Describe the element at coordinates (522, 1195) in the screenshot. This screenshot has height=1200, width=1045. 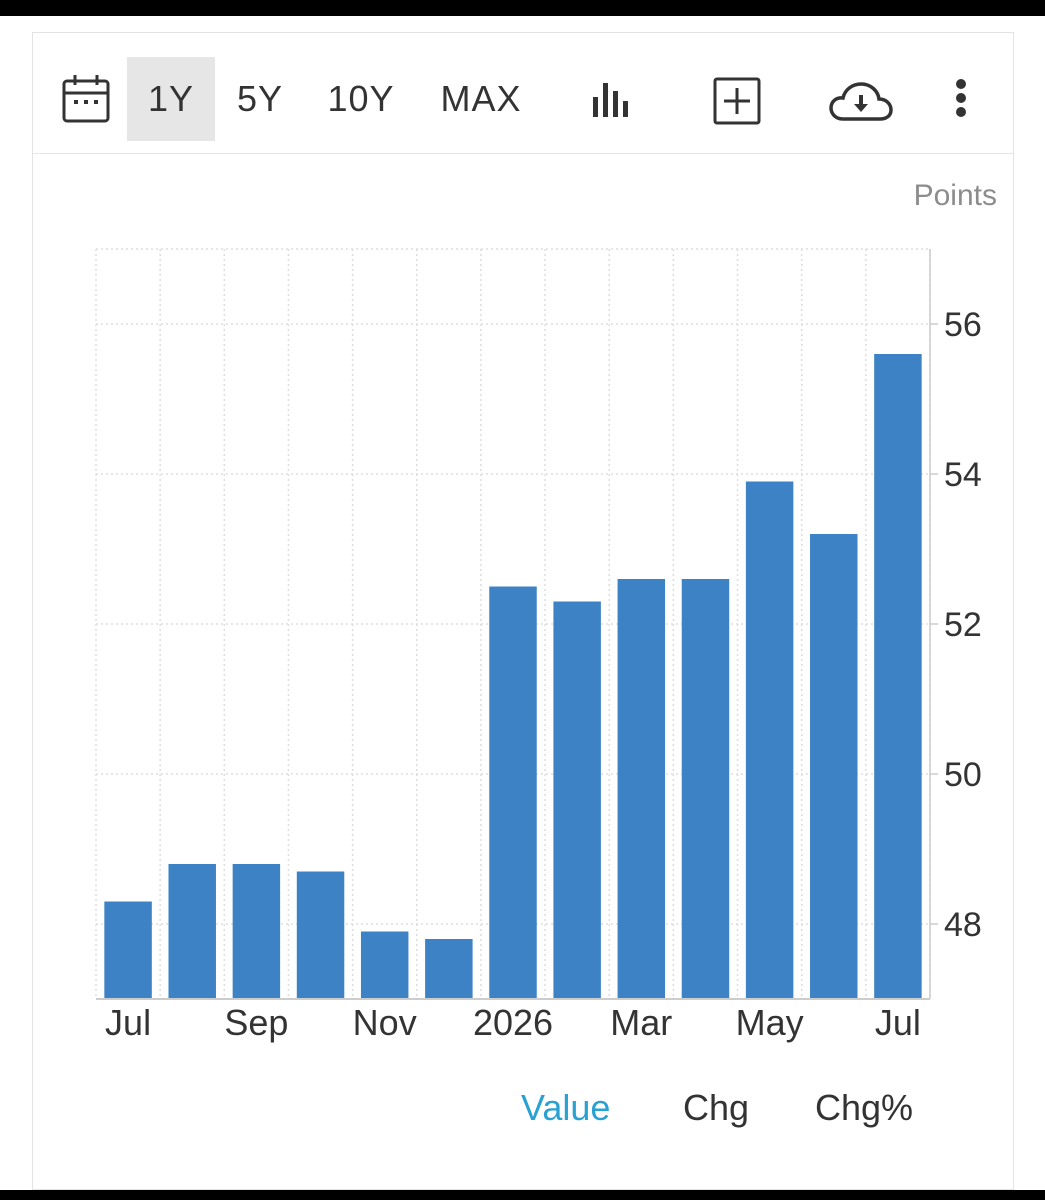
I see `bottom-border` at that location.